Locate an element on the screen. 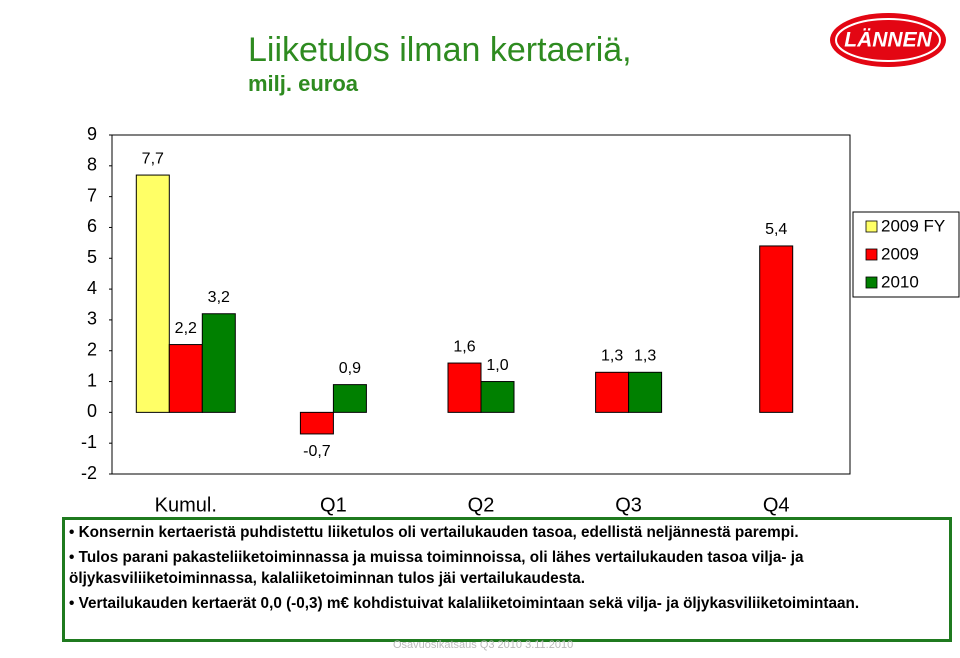  data-label: 1,0 is located at coordinates (497, 365).